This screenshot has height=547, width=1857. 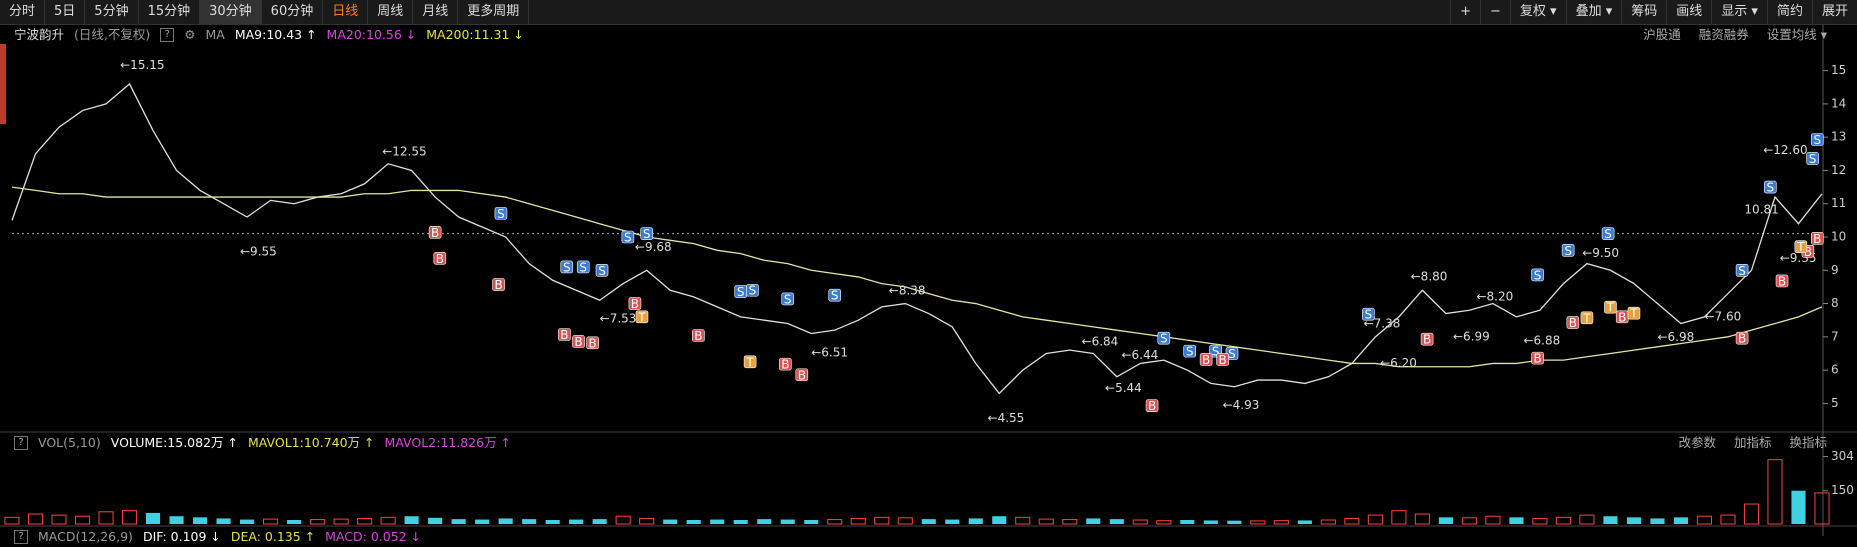 What do you see at coordinates (1835, 336) in the screenshot?
I see `y-tick-label: 7` at bounding box center [1835, 336].